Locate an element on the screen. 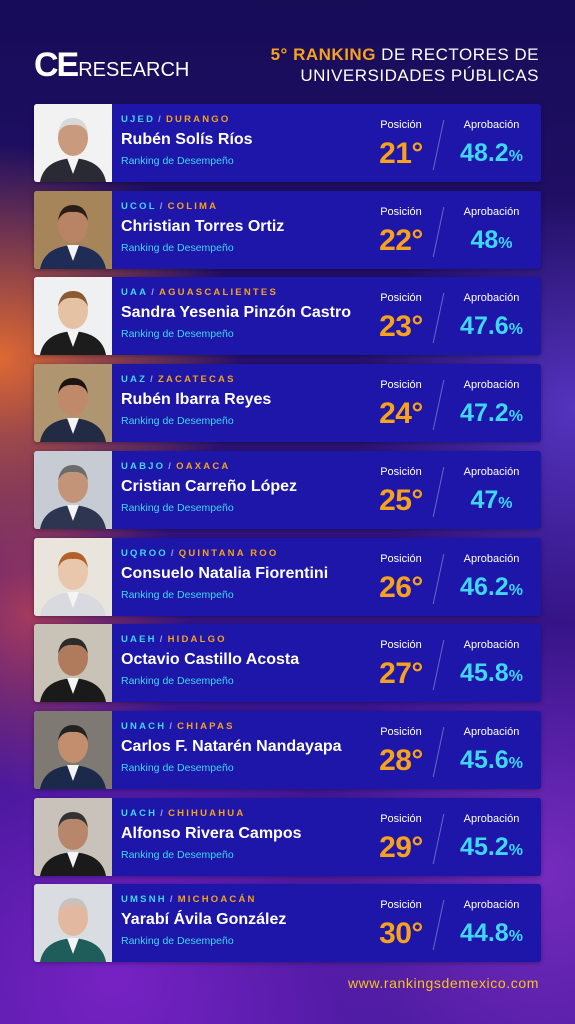 Image resolution: width=575 pixels, height=1024 pixels. position-block: Posición 27° is located at coordinates (401, 663).